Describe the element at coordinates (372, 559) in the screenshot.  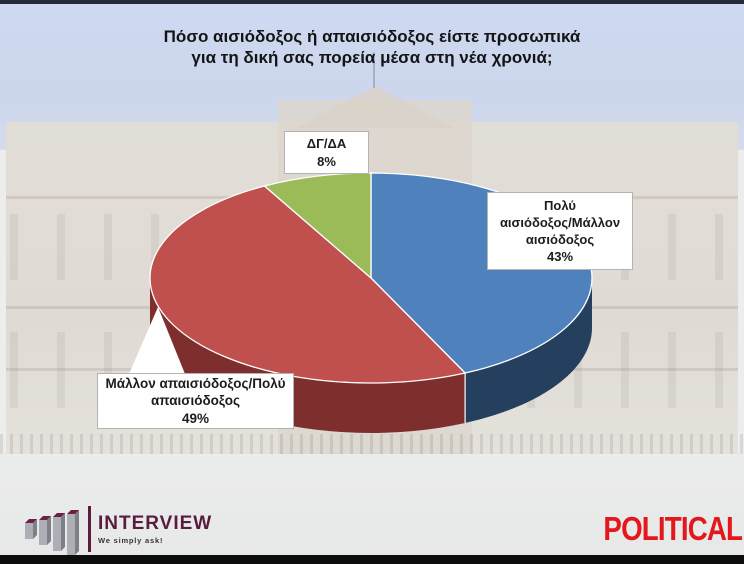
I see `bottom-frame-bar` at that location.